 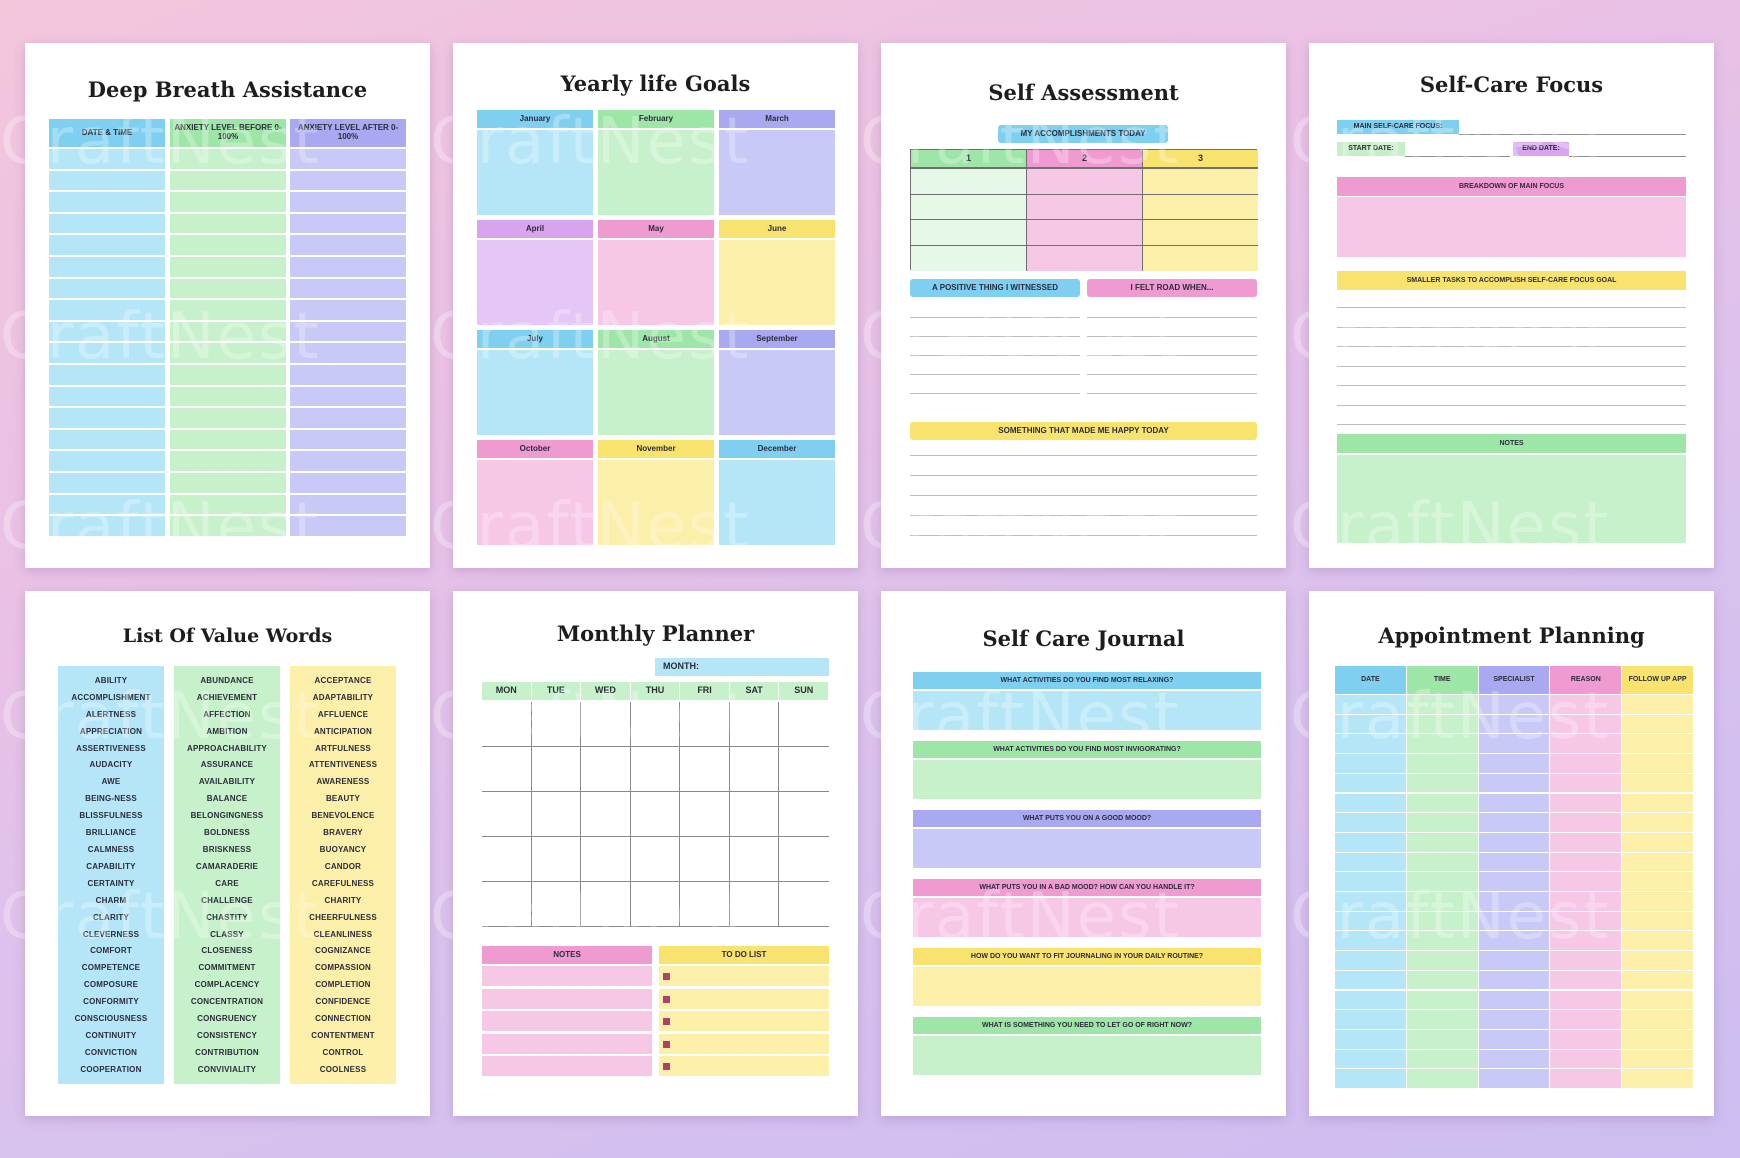 What do you see at coordinates (111, 900) in the screenshot?
I see `value-word: CHARM` at bounding box center [111, 900].